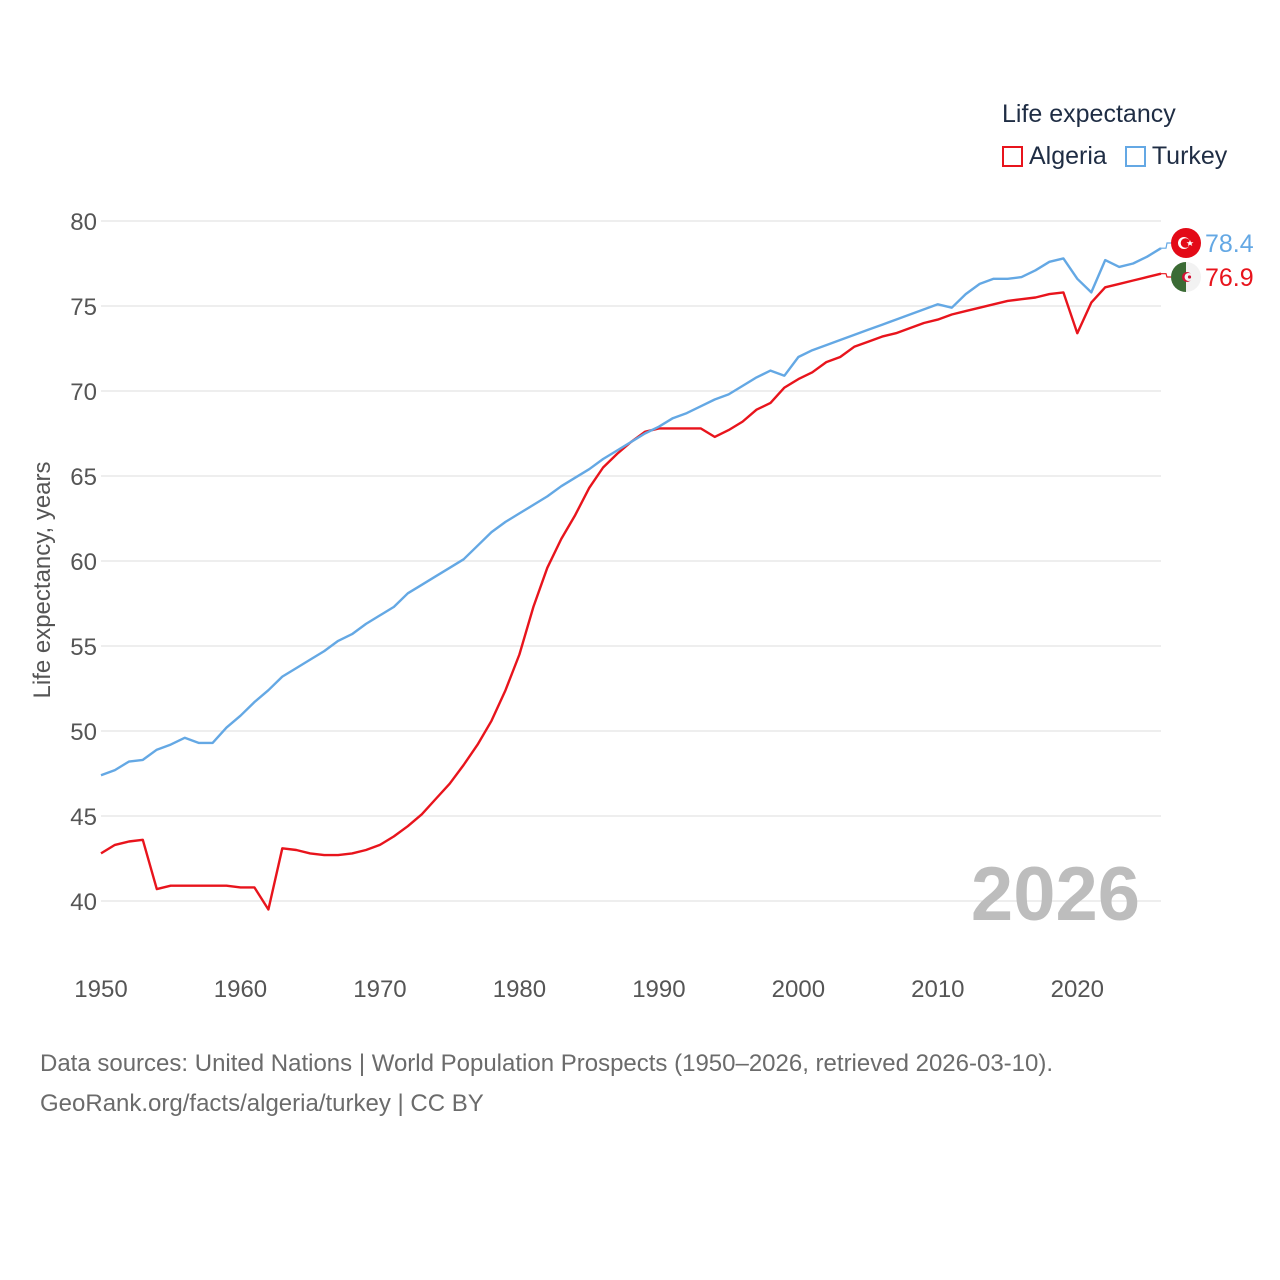 The image size is (1280, 1280). What do you see at coordinates (1189, 156) in the screenshot?
I see `legend-label-turkey: Turkey` at bounding box center [1189, 156].